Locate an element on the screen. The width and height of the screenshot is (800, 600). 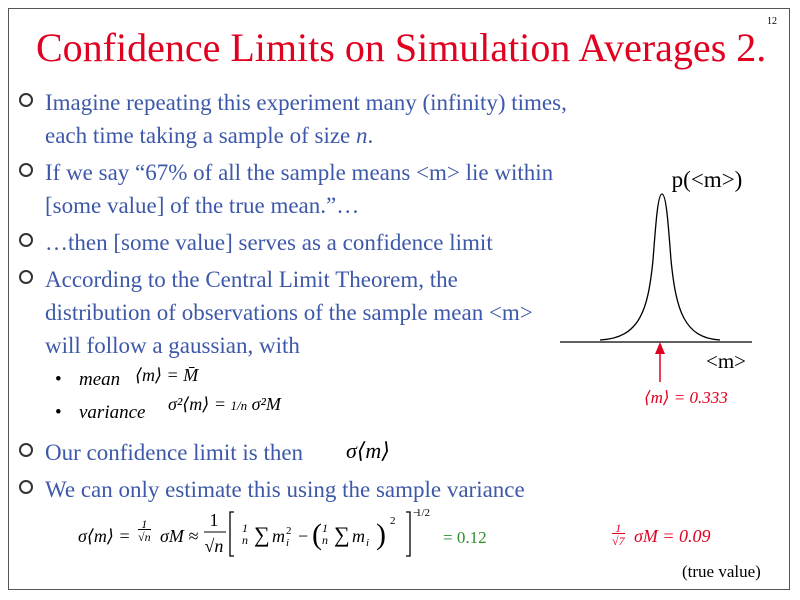
formula-exp-2b: 2 is located at coordinates (393, 521).